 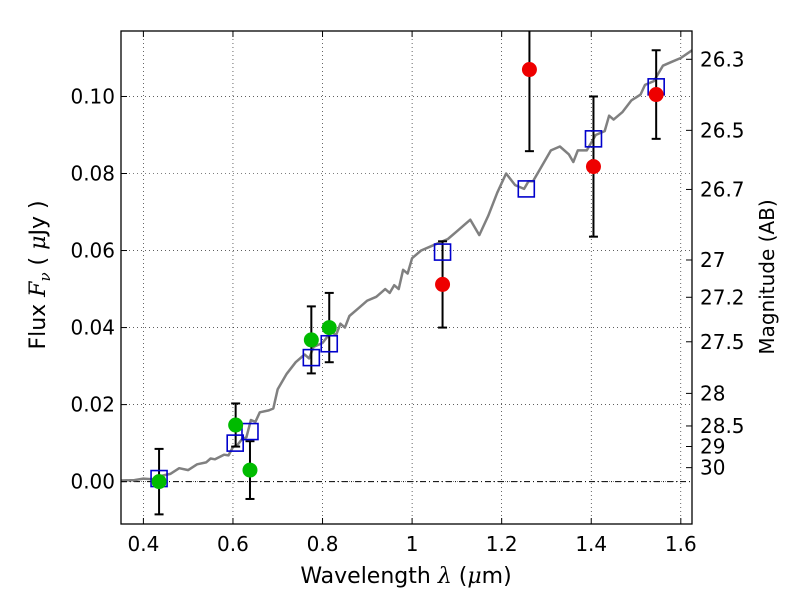 I want to click on x-axis-label-text: Wavelength, so click(x=369, y=576).